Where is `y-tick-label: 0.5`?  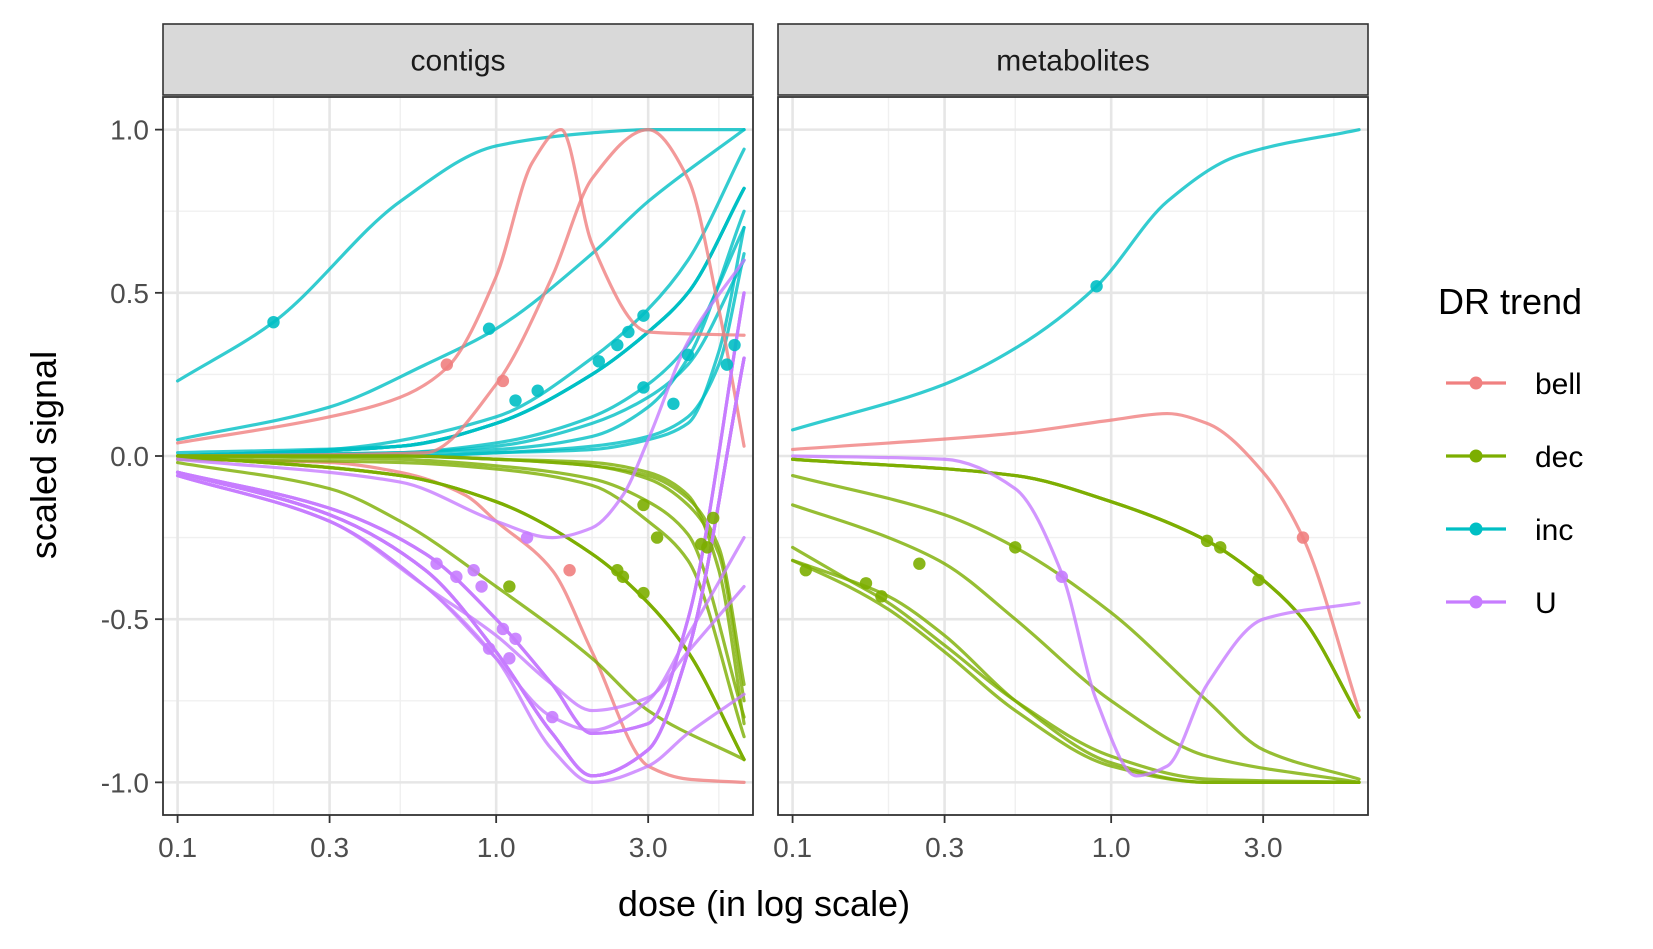 y-tick-label: 0.5 is located at coordinates (129, 293).